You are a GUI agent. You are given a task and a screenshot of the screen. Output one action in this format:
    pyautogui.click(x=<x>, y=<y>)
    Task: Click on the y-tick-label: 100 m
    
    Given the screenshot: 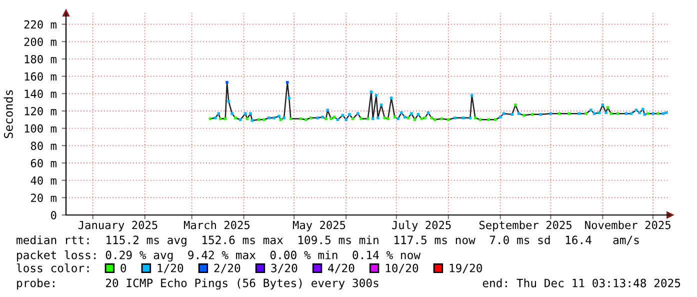 What is the action you would take?
    pyautogui.click(x=40, y=128)
    